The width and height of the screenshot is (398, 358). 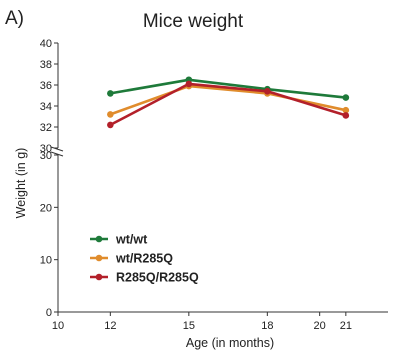 What do you see at coordinates (346, 326) in the screenshot?
I see `x-tick-label: 21` at bounding box center [346, 326].